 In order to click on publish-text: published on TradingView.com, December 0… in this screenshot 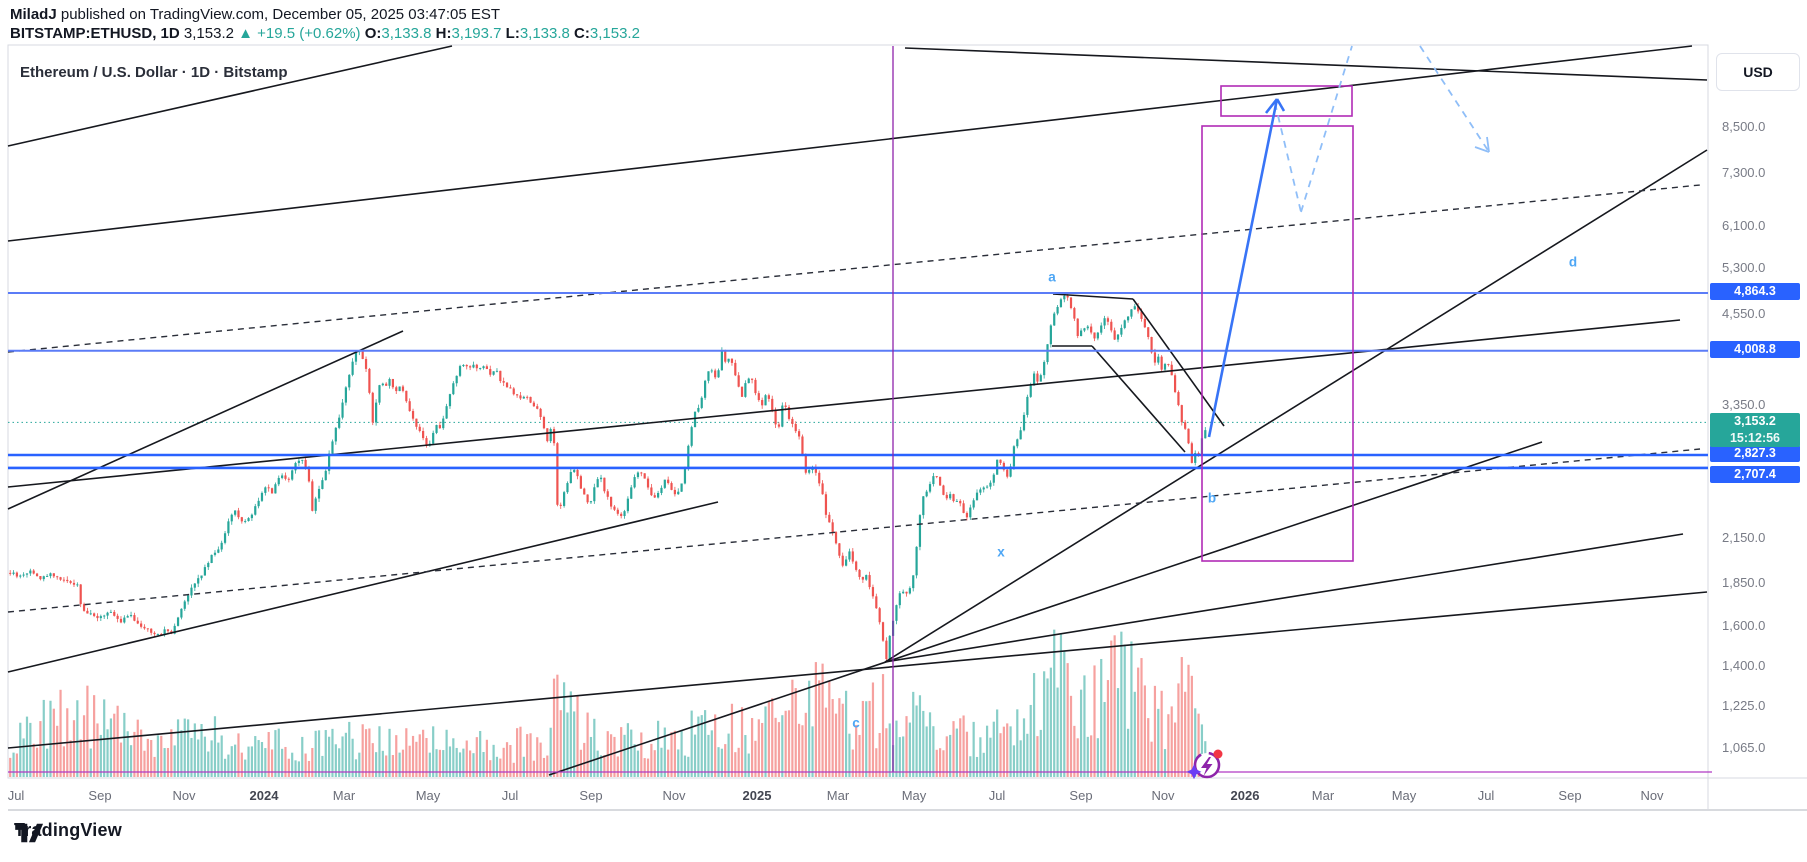, I will do `click(278, 14)`.